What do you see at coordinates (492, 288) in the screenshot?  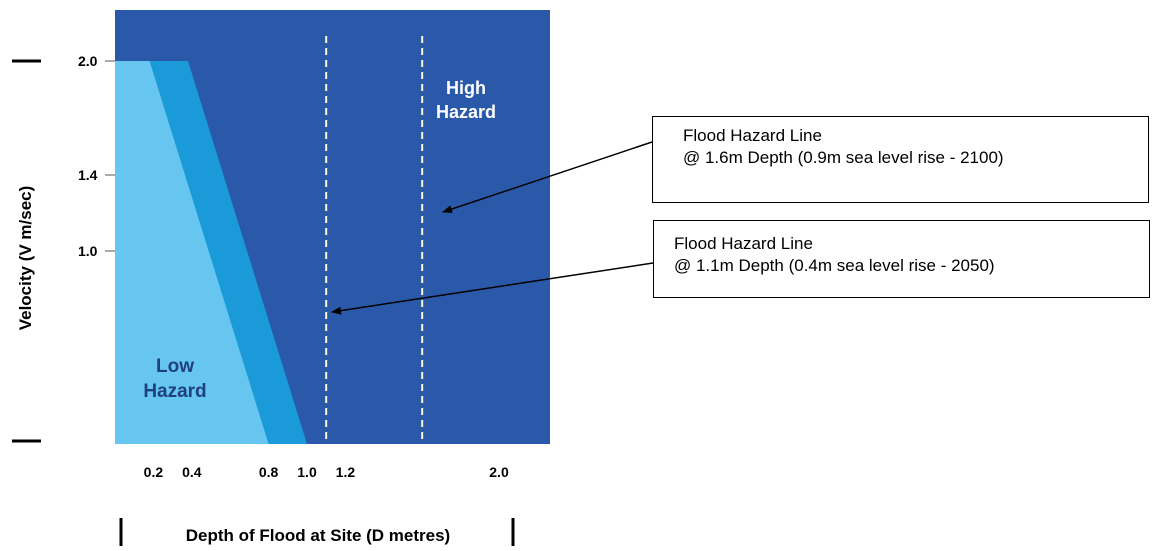 I see `lower-callout-arrow` at bounding box center [492, 288].